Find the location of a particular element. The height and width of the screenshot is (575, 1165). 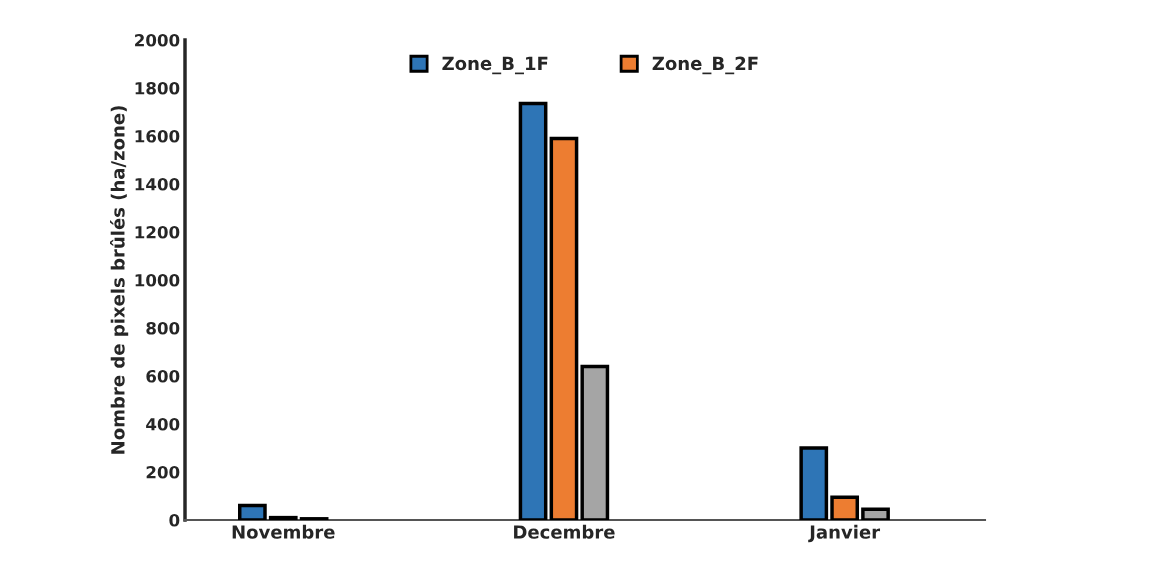

x-tick-label: Novembre is located at coordinates (283, 531).